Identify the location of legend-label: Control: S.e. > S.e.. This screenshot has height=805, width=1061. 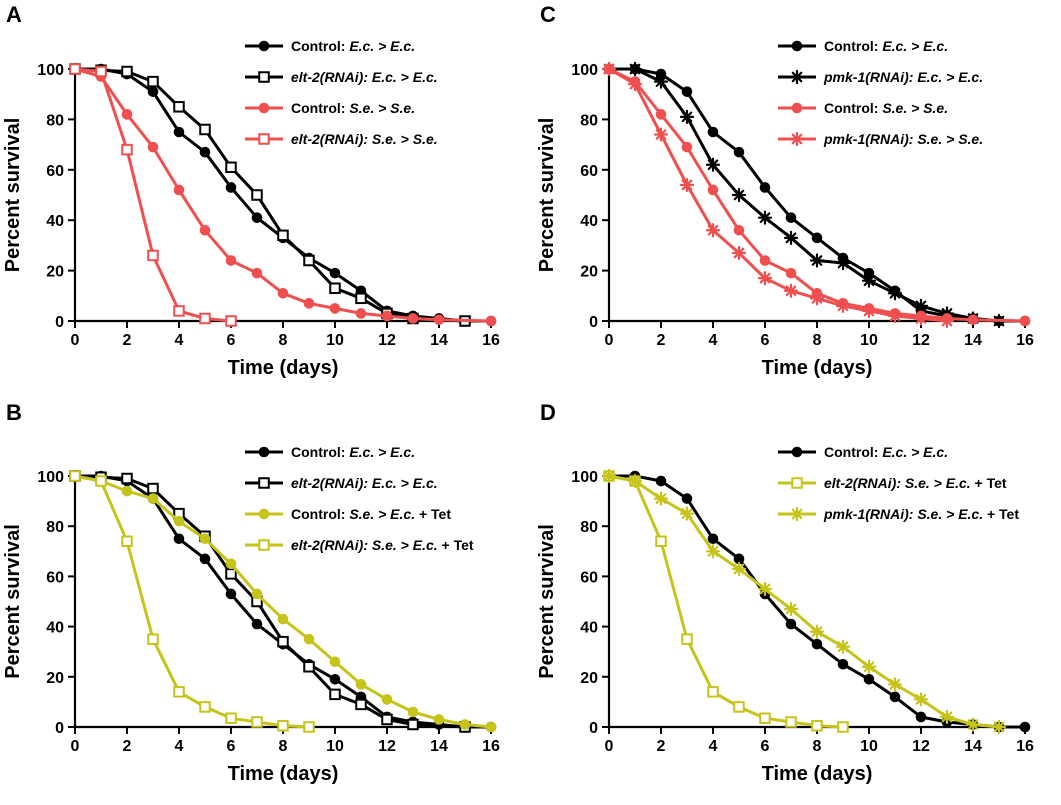
(353, 108).